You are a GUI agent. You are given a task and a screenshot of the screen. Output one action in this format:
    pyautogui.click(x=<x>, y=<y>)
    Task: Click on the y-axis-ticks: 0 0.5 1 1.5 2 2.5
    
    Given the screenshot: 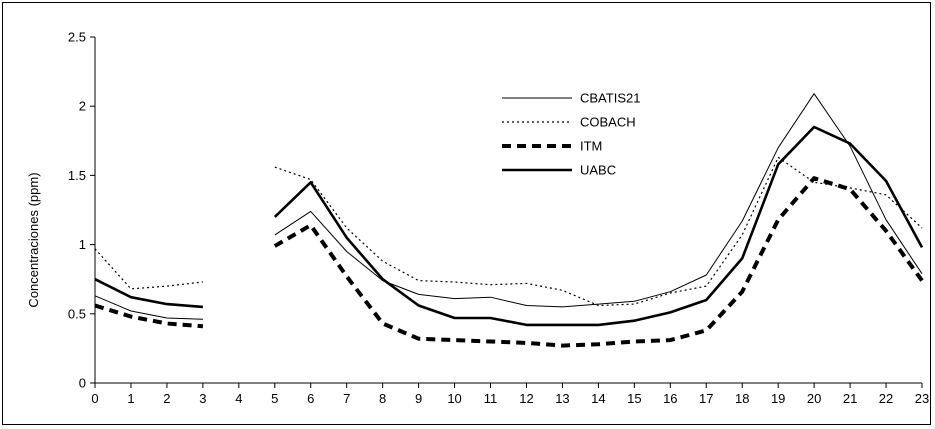 What is the action you would take?
    pyautogui.click(x=81, y=210)
    